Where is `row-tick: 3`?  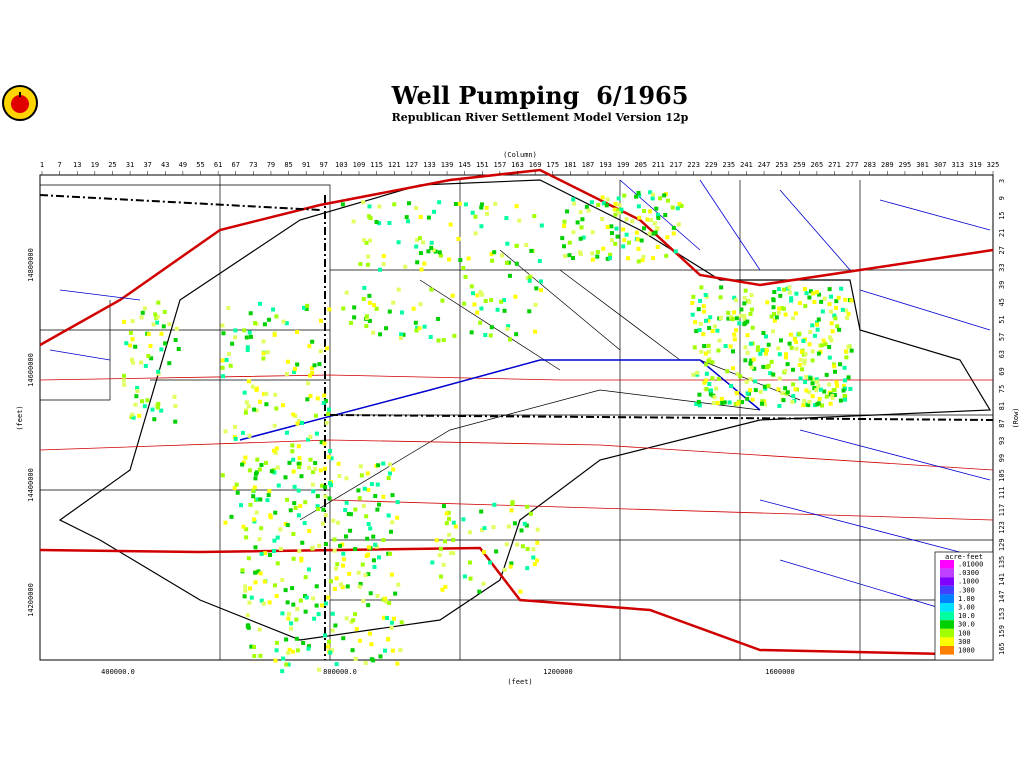
row-tick: 3 is located at coordinates (1002, 181).